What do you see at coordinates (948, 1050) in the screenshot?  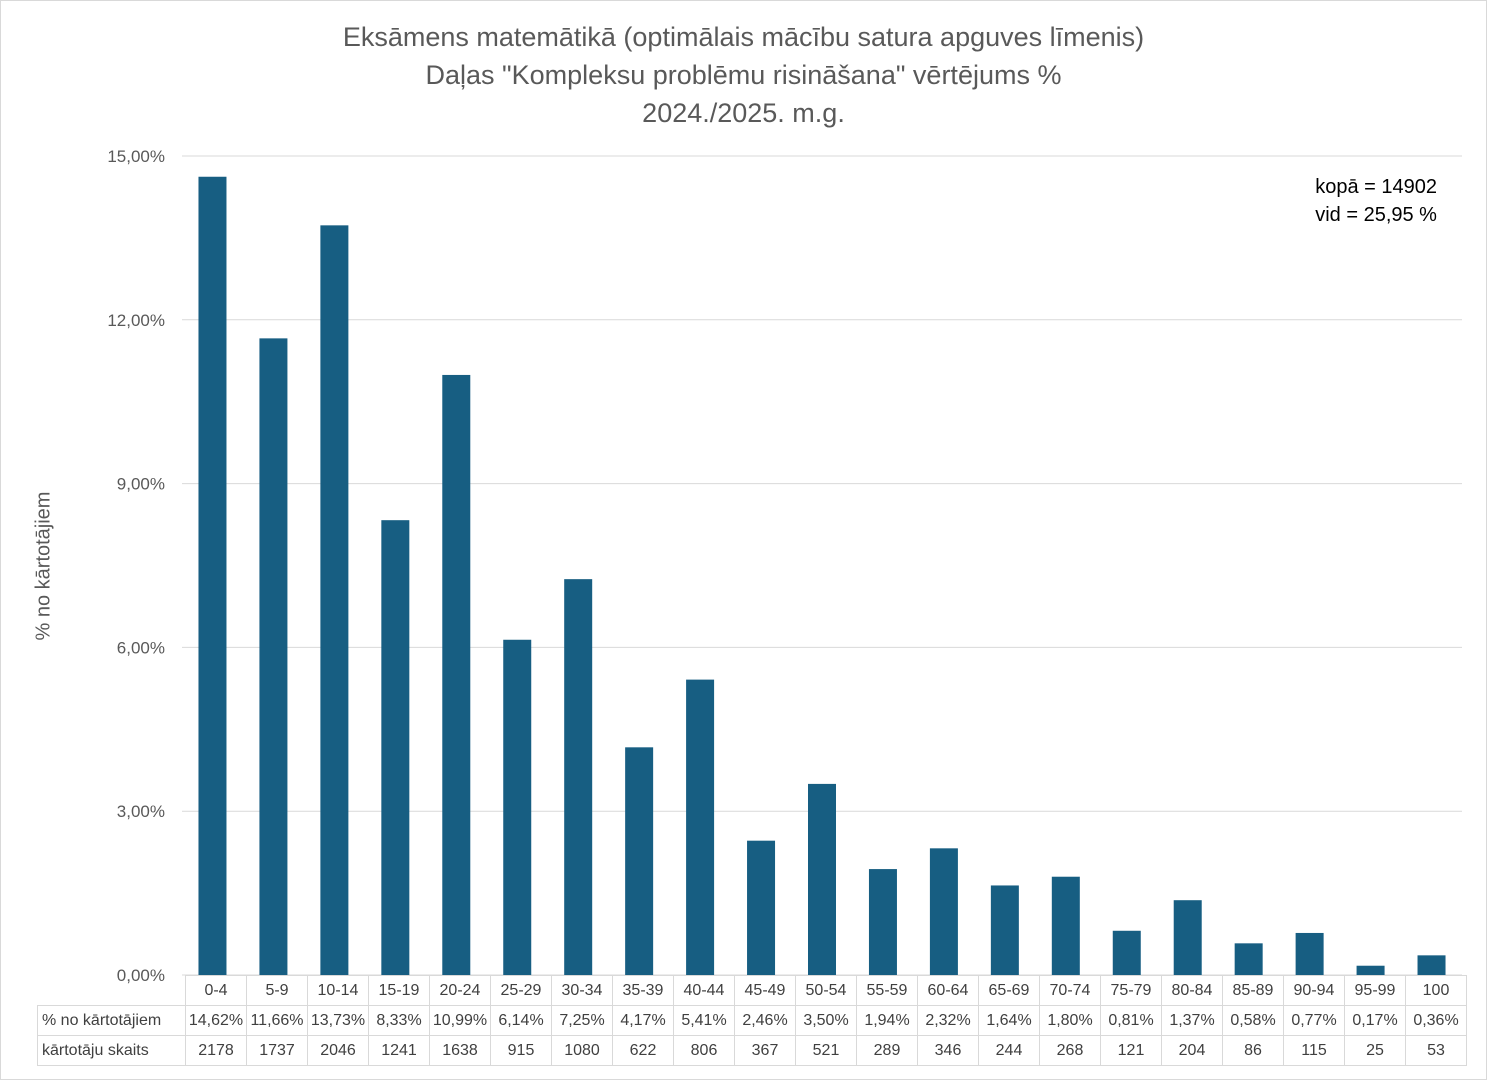 I see `count-label: 346` at bounding box center [948, 1050].